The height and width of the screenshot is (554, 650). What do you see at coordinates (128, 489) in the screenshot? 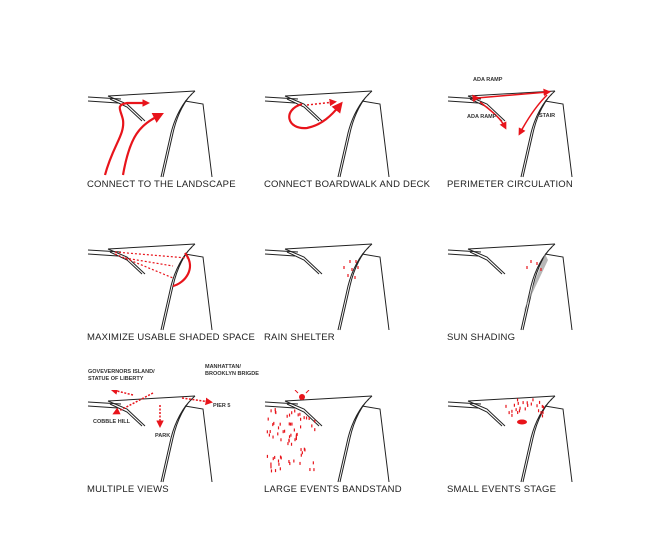
I see `panel-caption: MULTIPLE VIEWS` at bounding box center [128, 489].